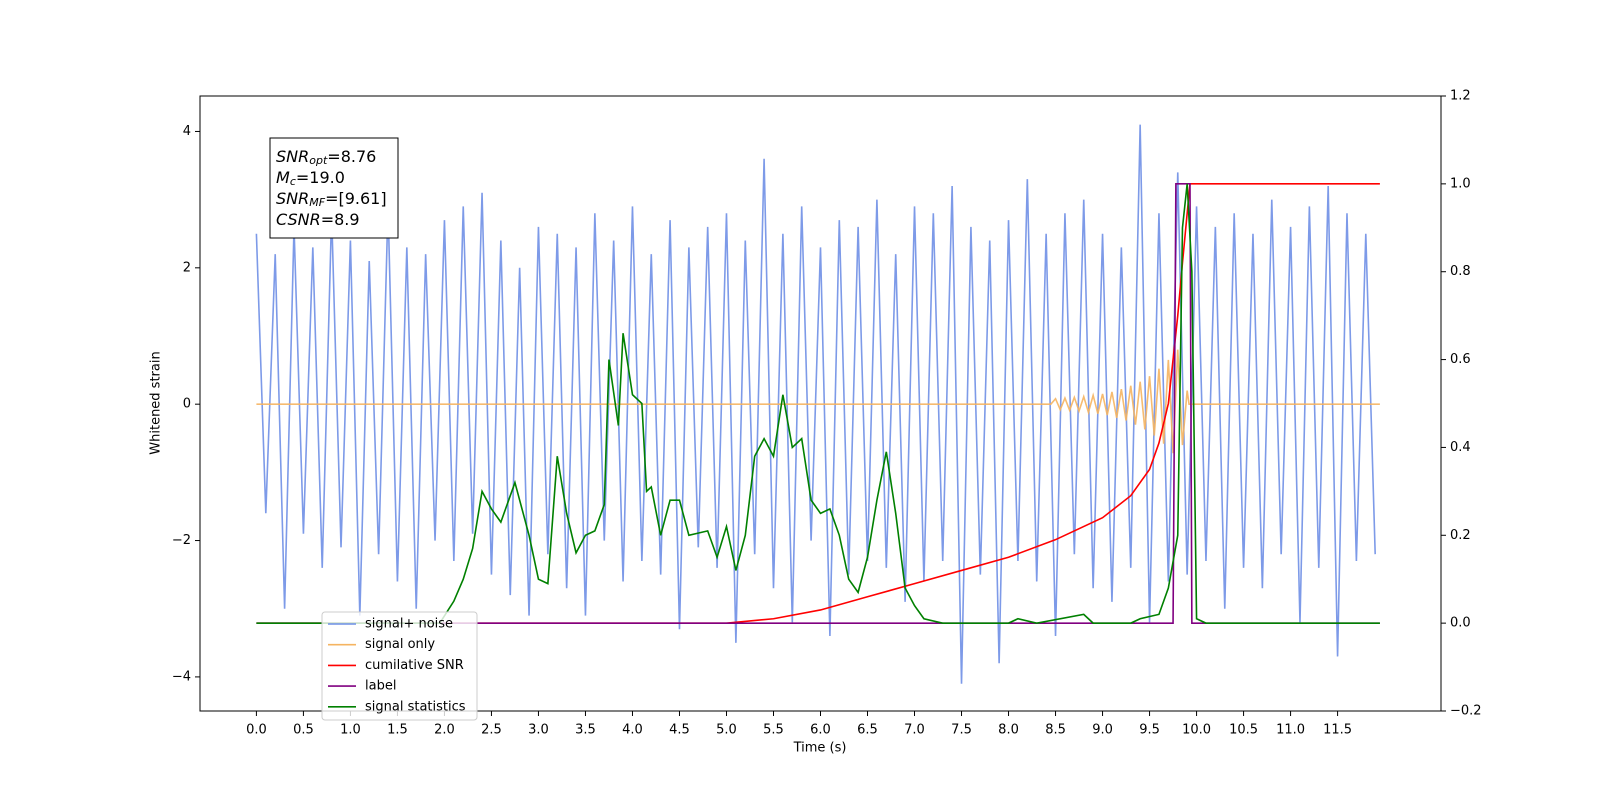 The height and width of the screenshot is (800, 1600). What do you see at coordinates (1460, 359) in the screenshot?
I see `y2-tick-label: 0.6` at bounding box center [1460, 359].